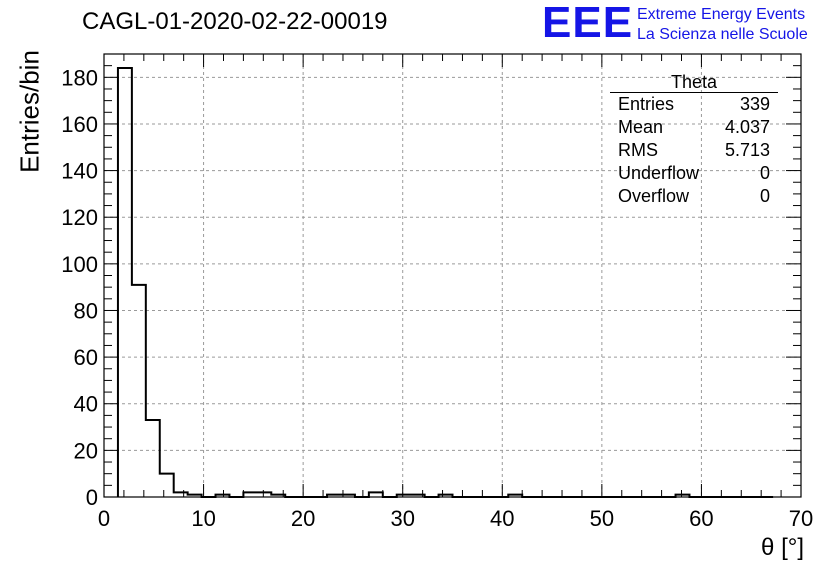 The image size is (836, 572). Describe the element at coordinates (754, 104) in the screenshot. I see `stats-value: 339` at that location.